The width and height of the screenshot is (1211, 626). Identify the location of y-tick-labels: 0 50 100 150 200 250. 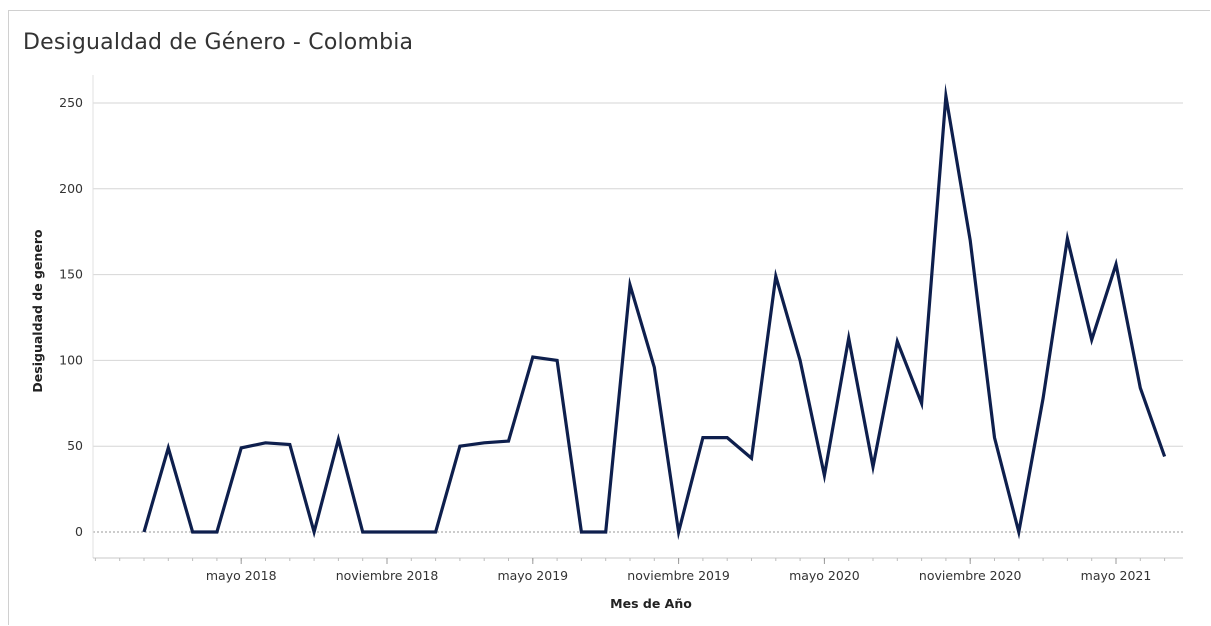
(71, 317).